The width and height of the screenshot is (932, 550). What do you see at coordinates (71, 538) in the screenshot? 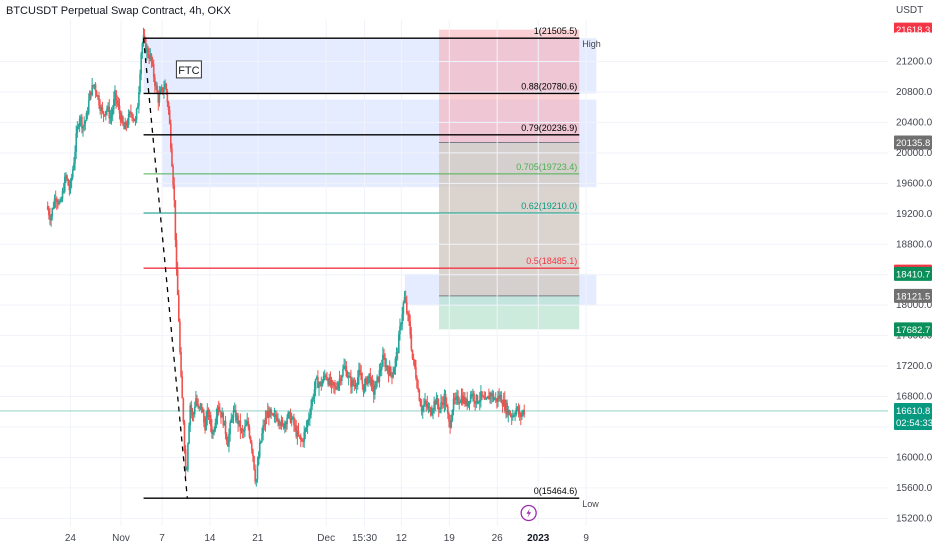
I see `x-tick-label: 24` at bounding box center [71, 538].